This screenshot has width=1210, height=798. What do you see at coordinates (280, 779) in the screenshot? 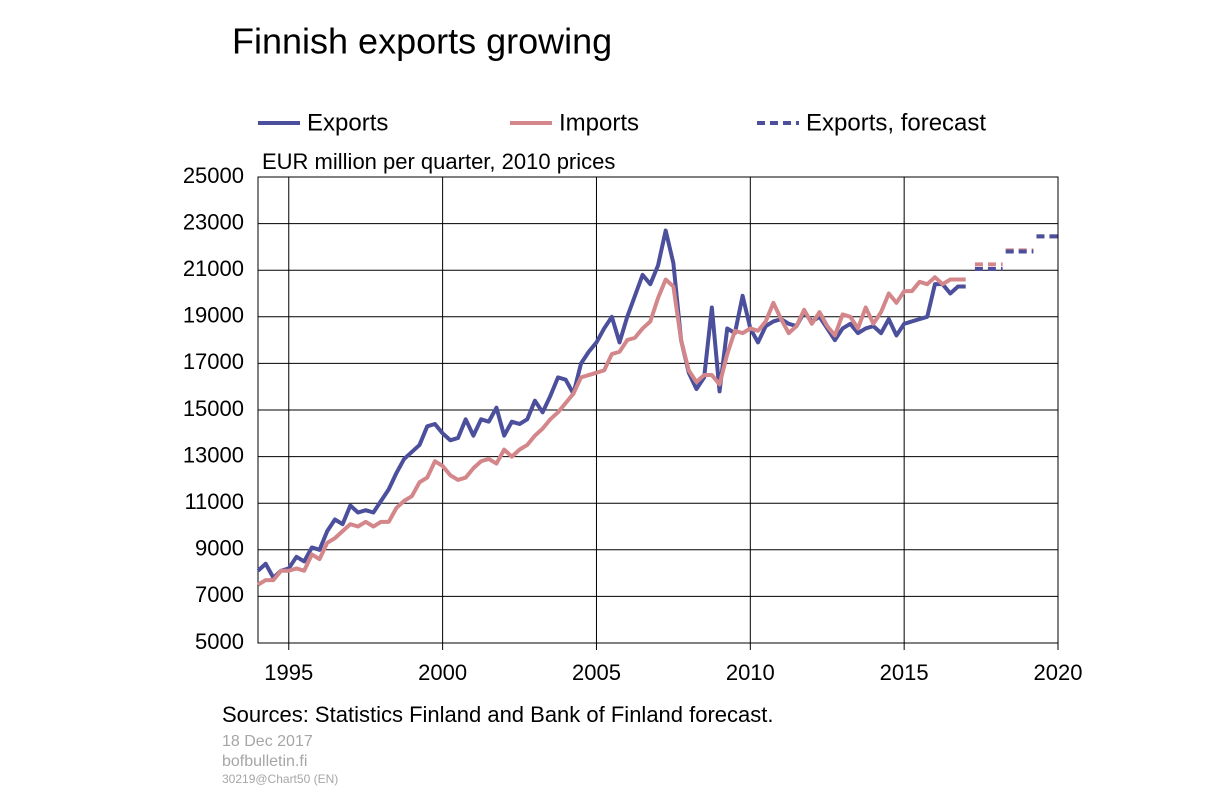
I see `code: 30219@Chart50 (EN)` at bounding box center [280, 779].